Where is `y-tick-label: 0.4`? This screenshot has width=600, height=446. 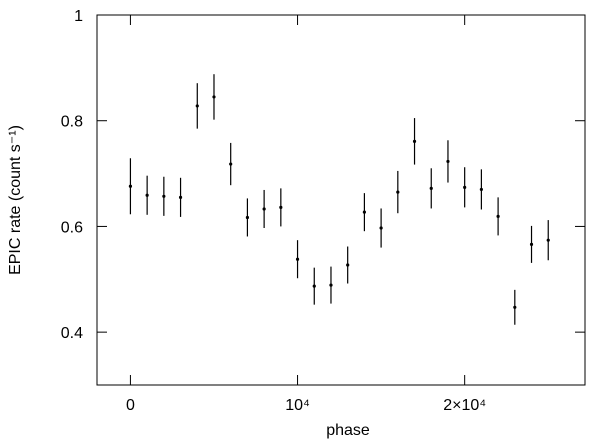 y-tick-label: 0.4 is located at coordinates (72, 333).